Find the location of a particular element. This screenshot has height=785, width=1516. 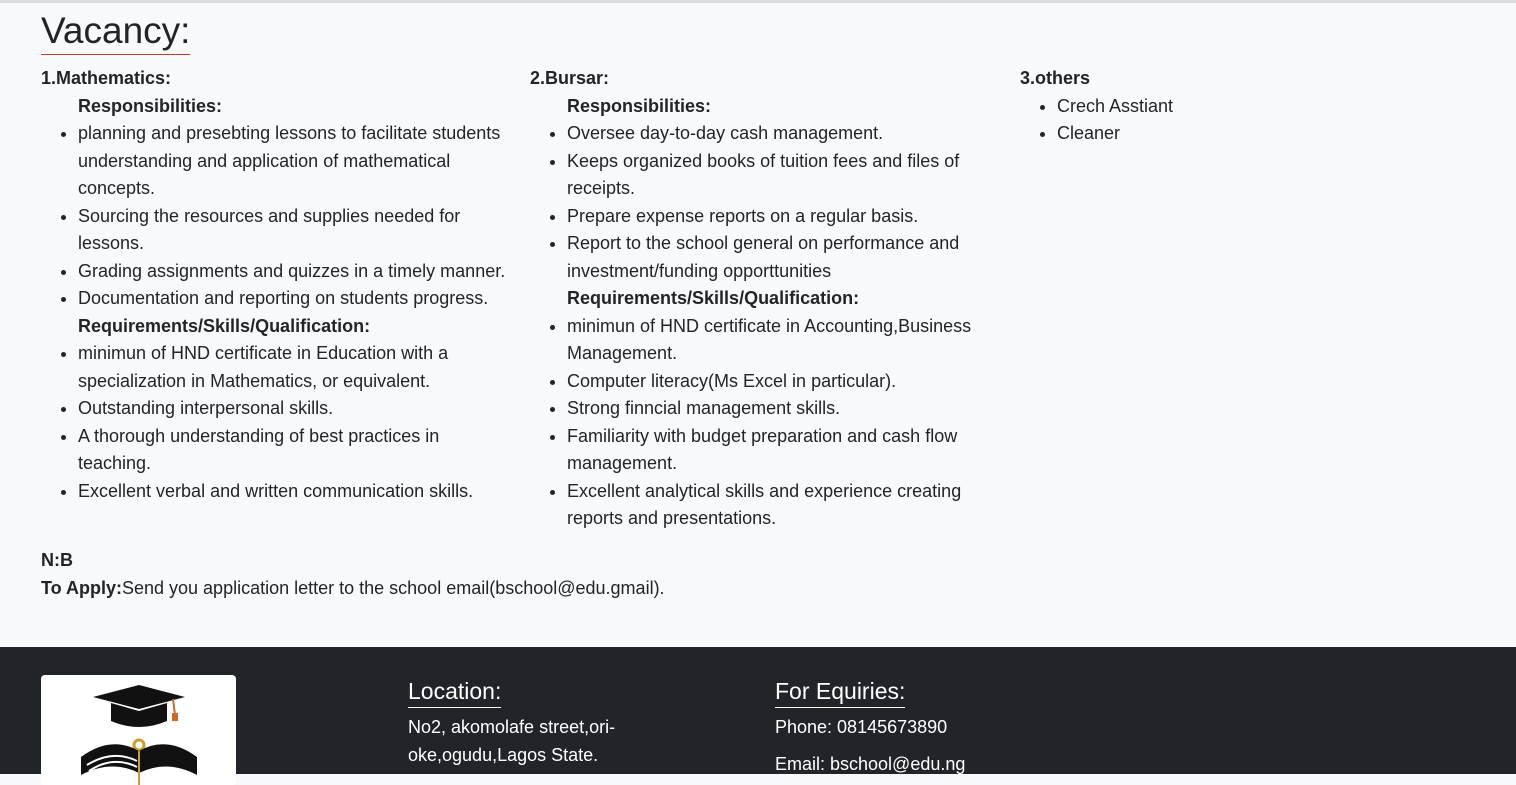

list-item: Oversee day-to-day cash management. is located at coordinates (773, 134).